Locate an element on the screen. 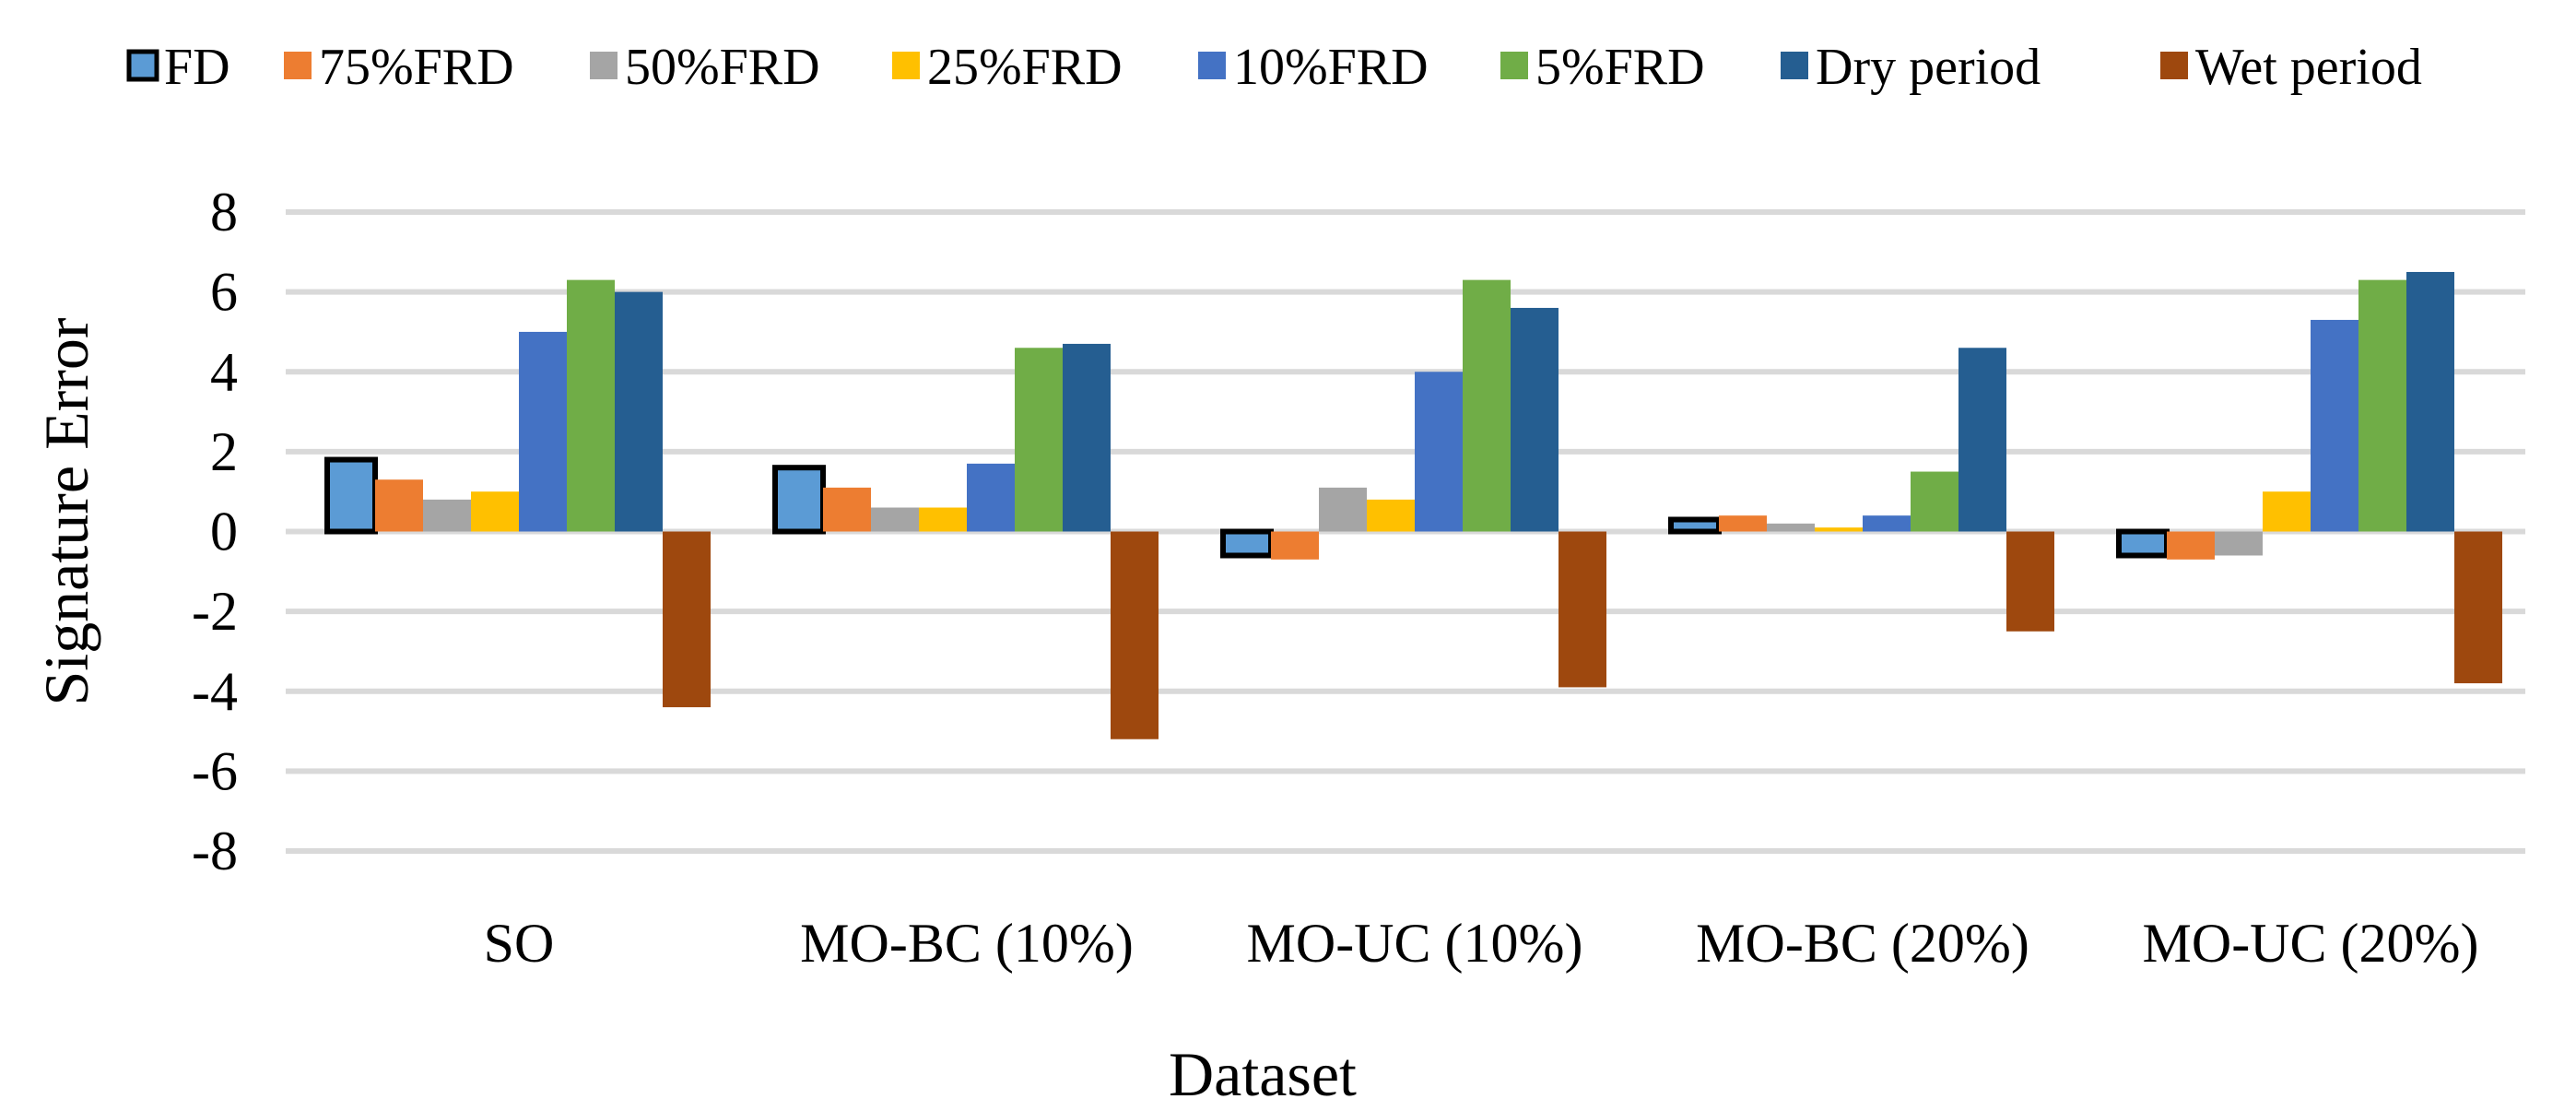  bar-fd-mo-bc-20pct is located at coordinates (1695, 525).